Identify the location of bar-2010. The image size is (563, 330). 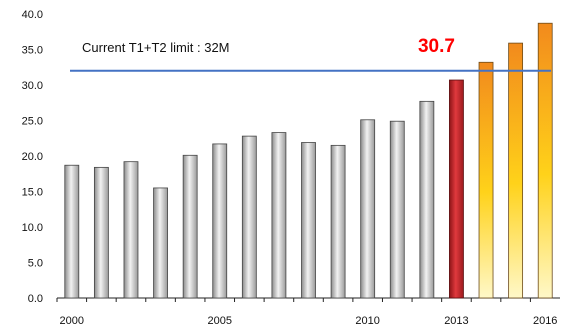
(368, 209).